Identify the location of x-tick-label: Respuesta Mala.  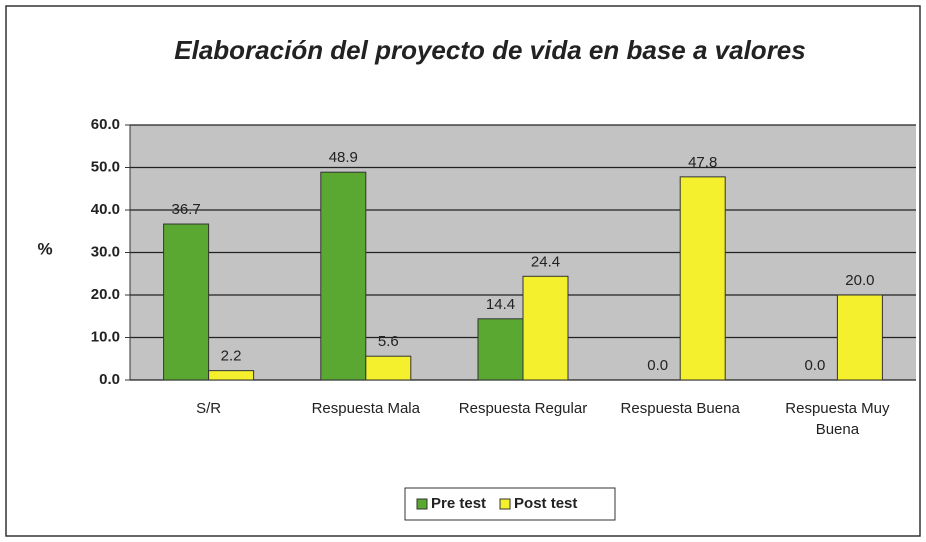
(365, 408).